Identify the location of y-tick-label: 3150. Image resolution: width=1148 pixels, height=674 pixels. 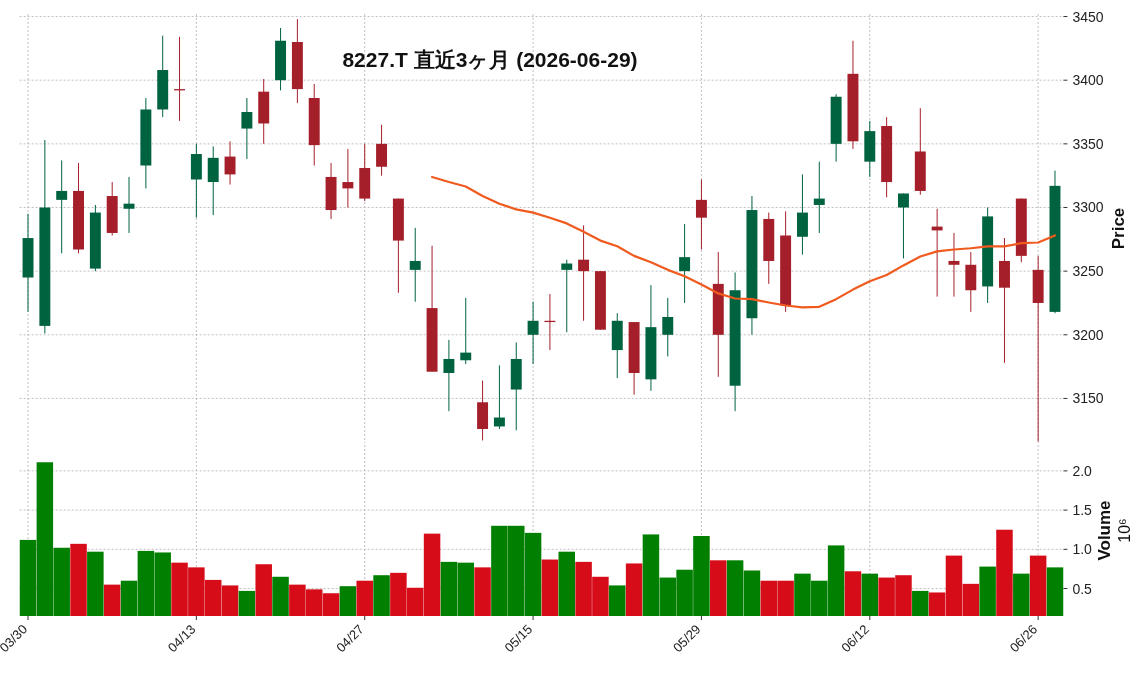
(1088, 398).